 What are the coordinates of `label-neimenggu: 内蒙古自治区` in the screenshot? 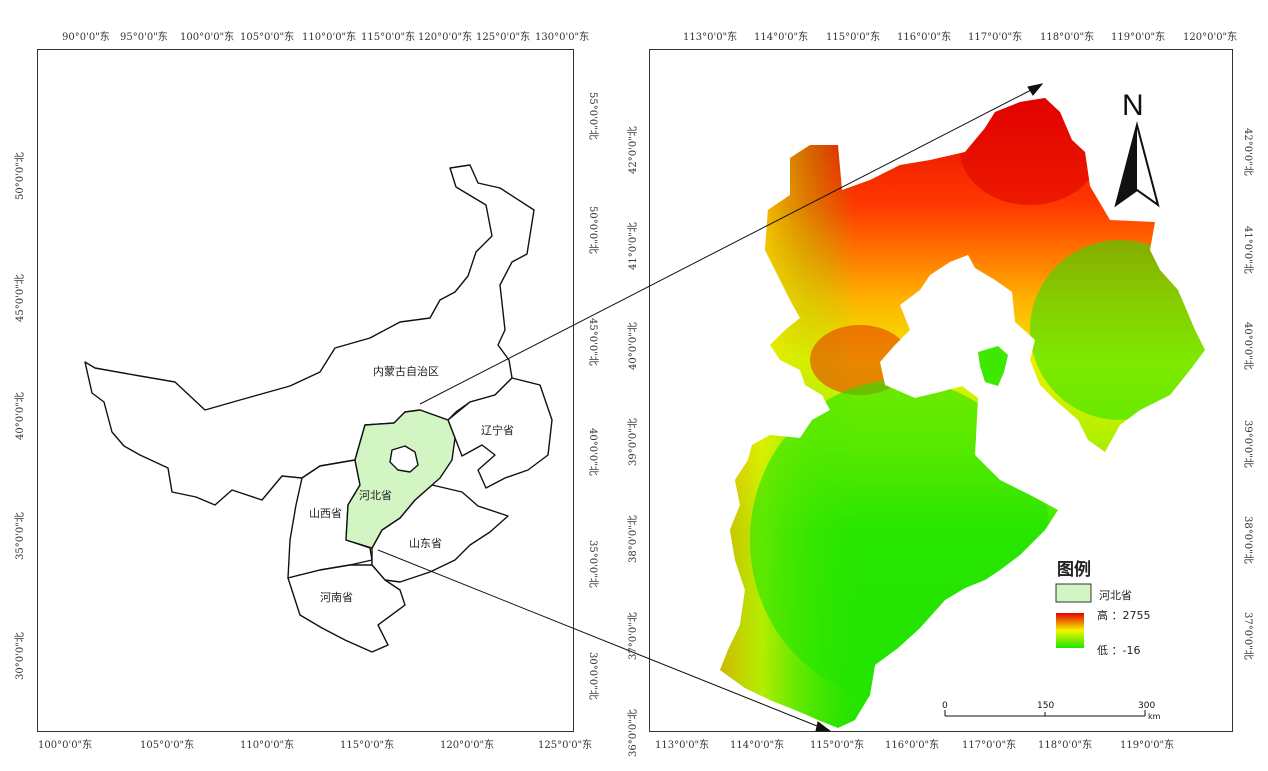 It's located at (406, 371).